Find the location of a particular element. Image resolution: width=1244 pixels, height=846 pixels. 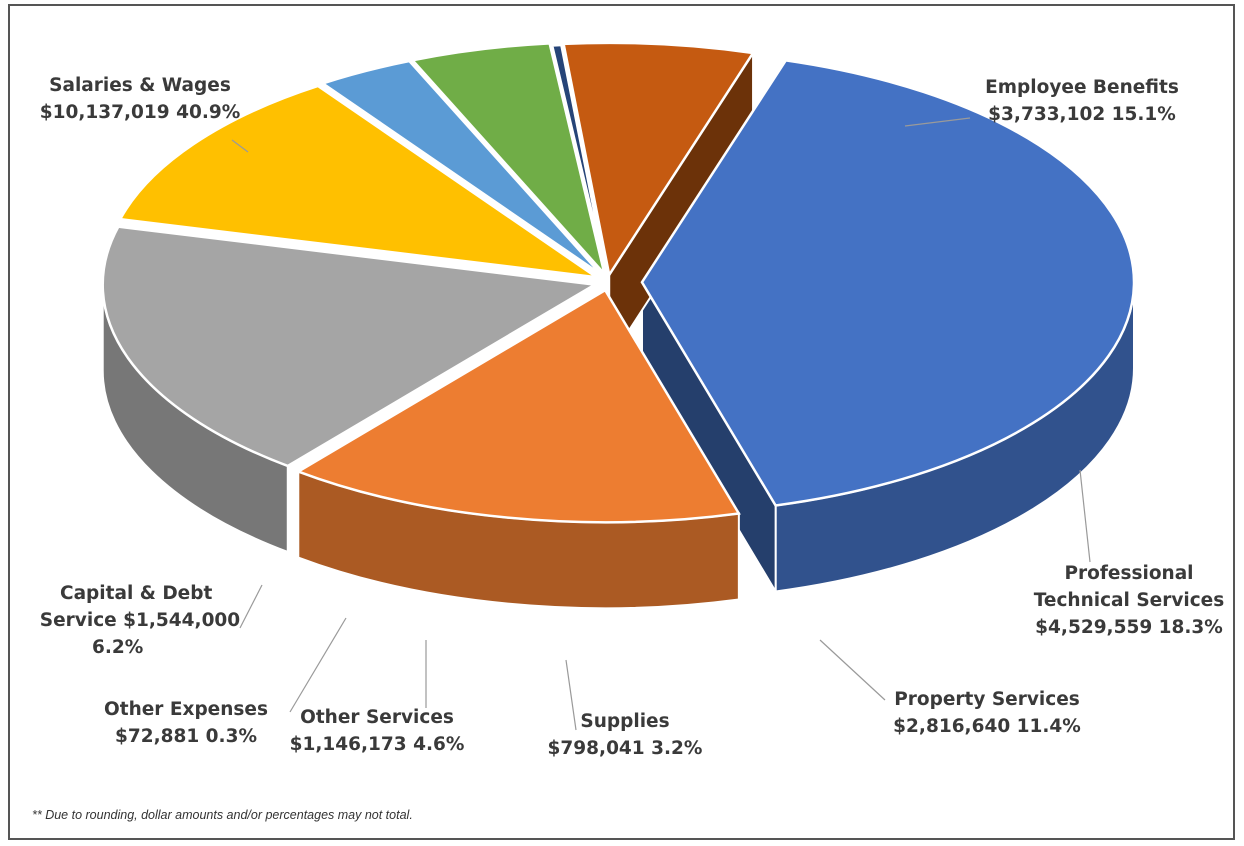

label-employee-benefits: Employee Benefits $3,733,102 15.1% is located at coordinates (1082, 101).